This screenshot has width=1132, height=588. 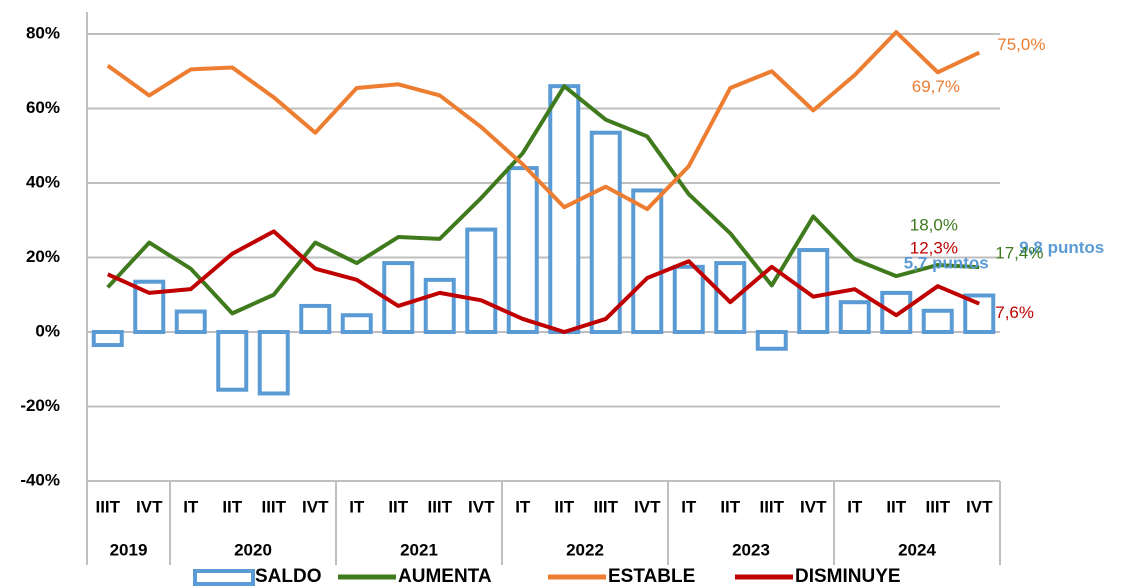 What do you see at coordinates (917, 549) in the screenshot?
I see `x-group-label: 2024` at bounding box center [917, 549].